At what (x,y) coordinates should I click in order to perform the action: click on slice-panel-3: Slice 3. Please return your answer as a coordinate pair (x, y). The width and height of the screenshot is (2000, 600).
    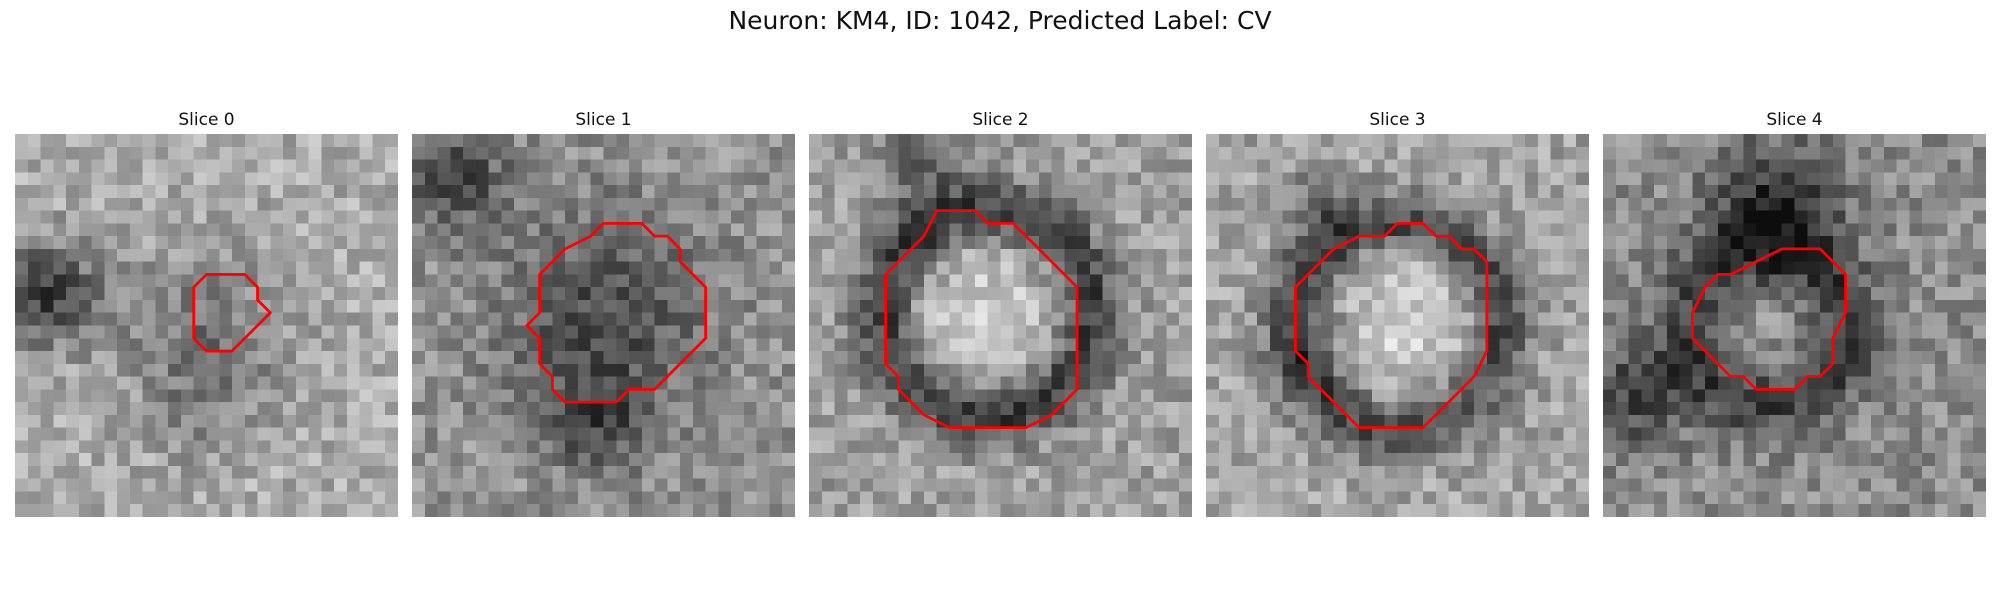
    Looking at the image, I should click on (1397, 312).